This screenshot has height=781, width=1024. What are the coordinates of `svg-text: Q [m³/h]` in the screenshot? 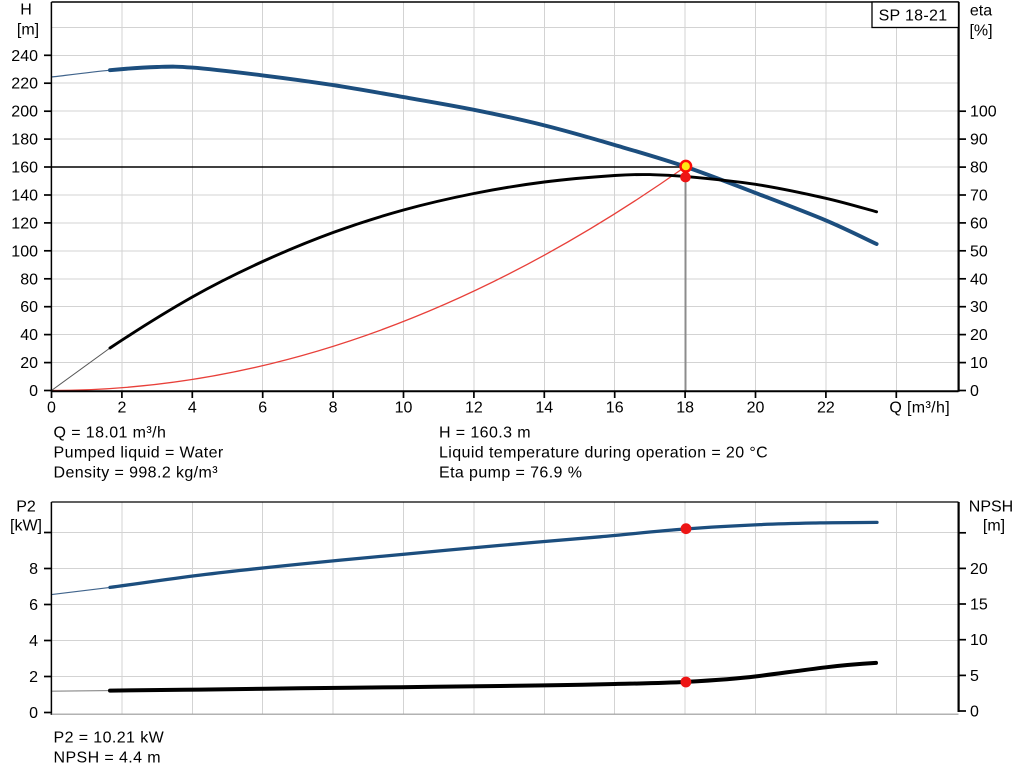 It's located at (919, 408).